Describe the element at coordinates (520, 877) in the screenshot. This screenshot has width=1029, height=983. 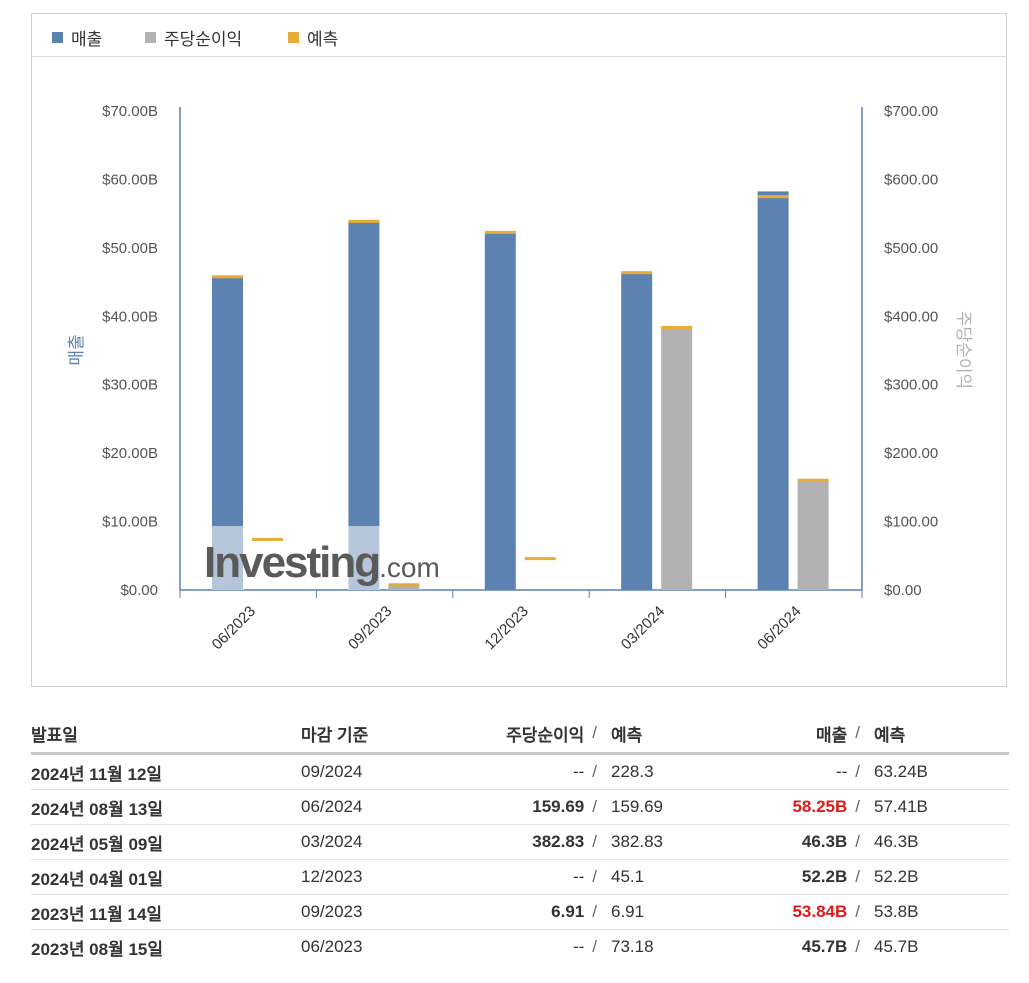
I see `table-row: 2024년 04월 01일 12/2023 -- / 45.1 52.2B / 52.2B` at that location.